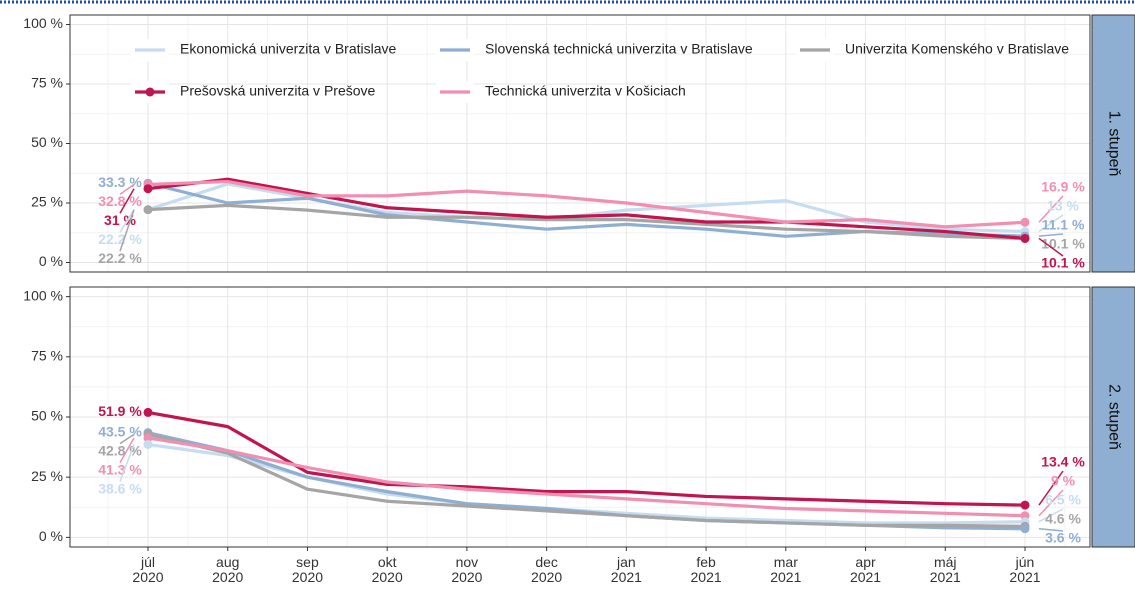 Image resolution: width=1135 pixels, height=592 pixels. I want to click on value-label: 51.9 %, so click(120, 411).